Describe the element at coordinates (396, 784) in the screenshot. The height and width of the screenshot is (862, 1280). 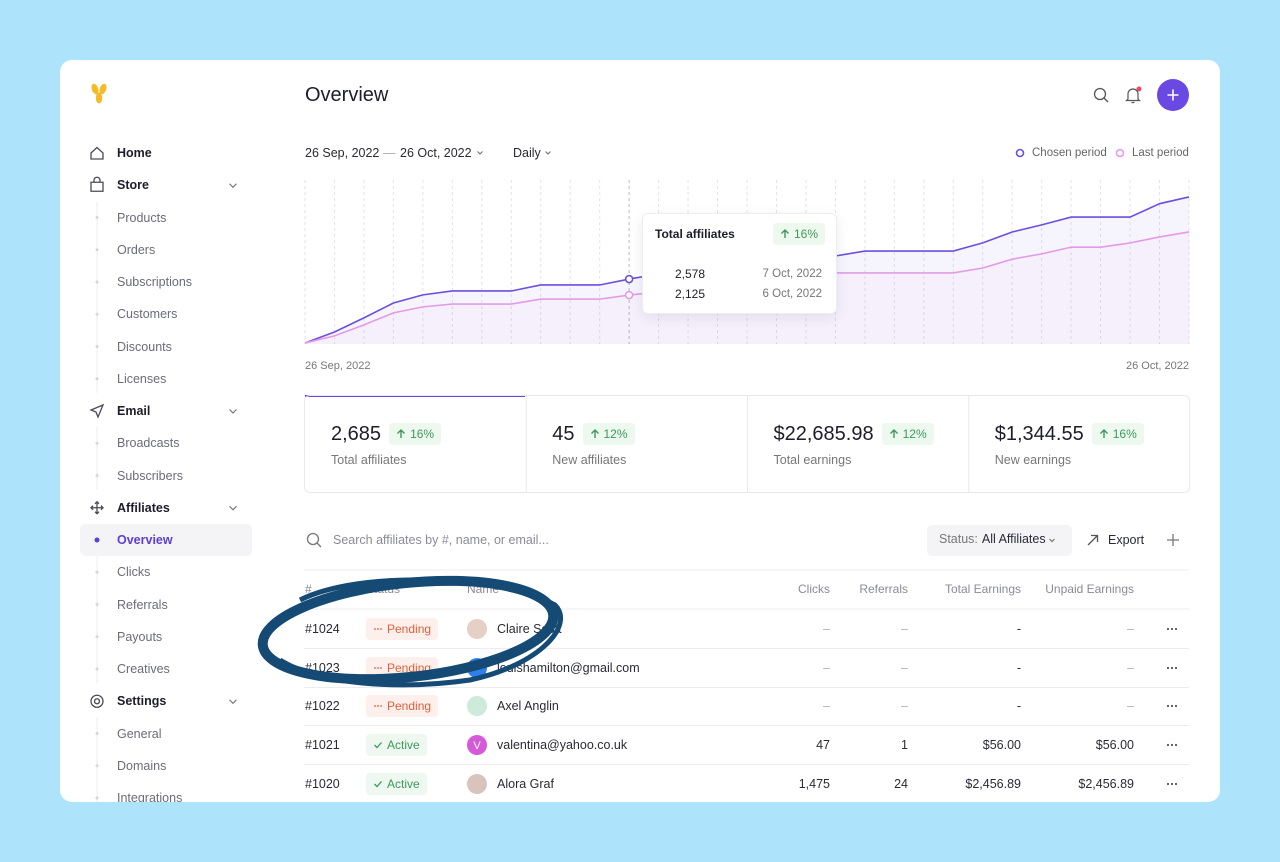
I see `status-badge: Active` at that location.